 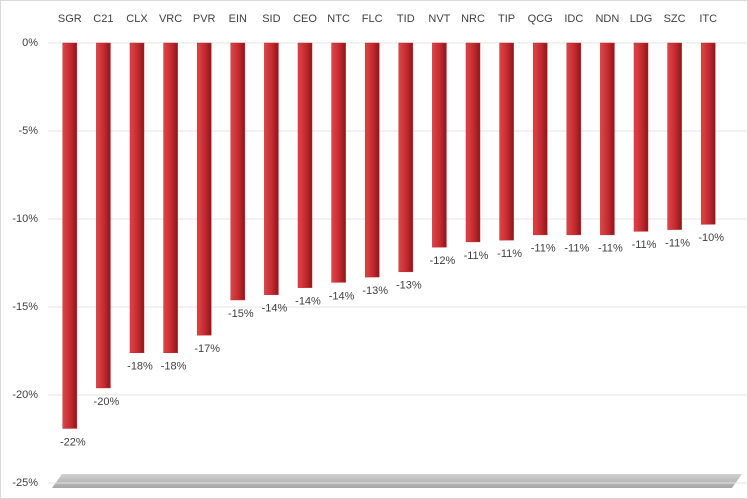 I want to click on data-label: -17%, so click(x=207, y=349).